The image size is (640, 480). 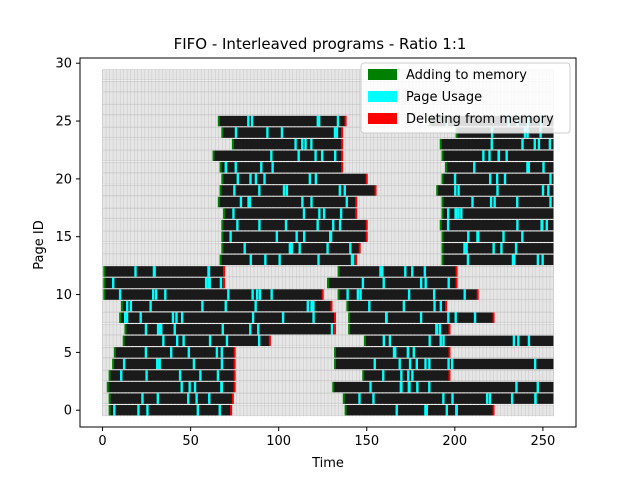 What do you see at coordinates (68, 411) in the screenshot?
I see `y-tick-label: 0` at bounding box center [68, 411].